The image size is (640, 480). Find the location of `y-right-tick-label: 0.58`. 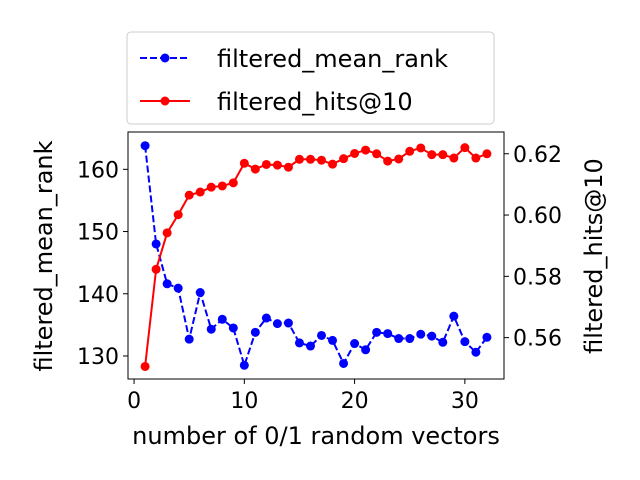

y-right-tick-label: 0.58 is located at coordinates (537, 277).